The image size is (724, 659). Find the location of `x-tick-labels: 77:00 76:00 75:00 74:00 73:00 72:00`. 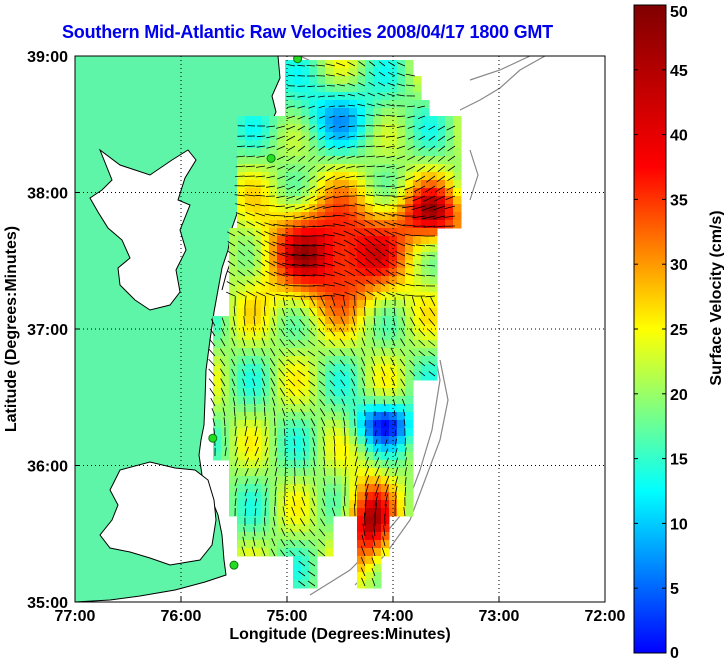

x-tick-labels: 77:00 76:00 75:00 74:00 73:00 72:00 is located at coordinates (340, 611).